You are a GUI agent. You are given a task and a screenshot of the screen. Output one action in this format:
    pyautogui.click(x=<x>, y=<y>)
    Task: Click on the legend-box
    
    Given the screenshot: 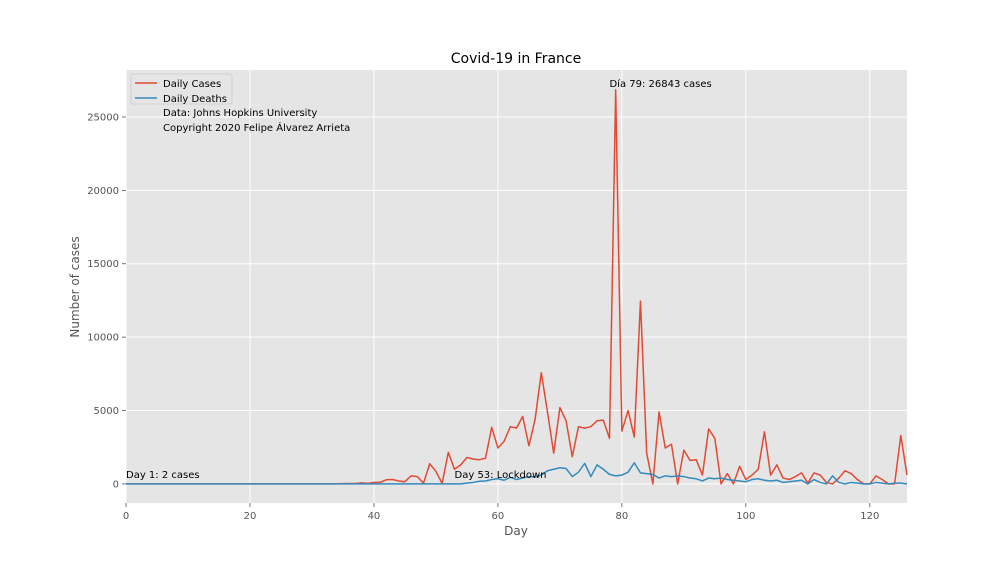 What is the action you would take?
    pyautogui.click(x=181, y=89)
    